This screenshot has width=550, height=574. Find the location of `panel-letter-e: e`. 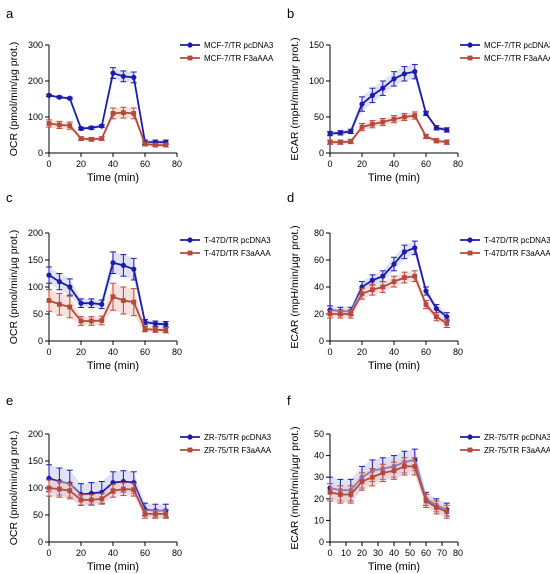

panel-letter-e: e is located at coordinates (10, 400).